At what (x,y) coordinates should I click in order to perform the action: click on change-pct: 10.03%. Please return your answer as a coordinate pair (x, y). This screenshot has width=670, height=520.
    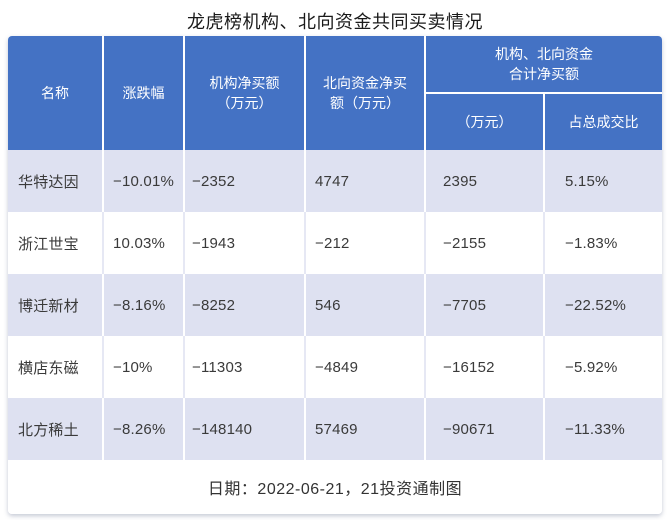
    Looking at the image, I should click on (144, 243).